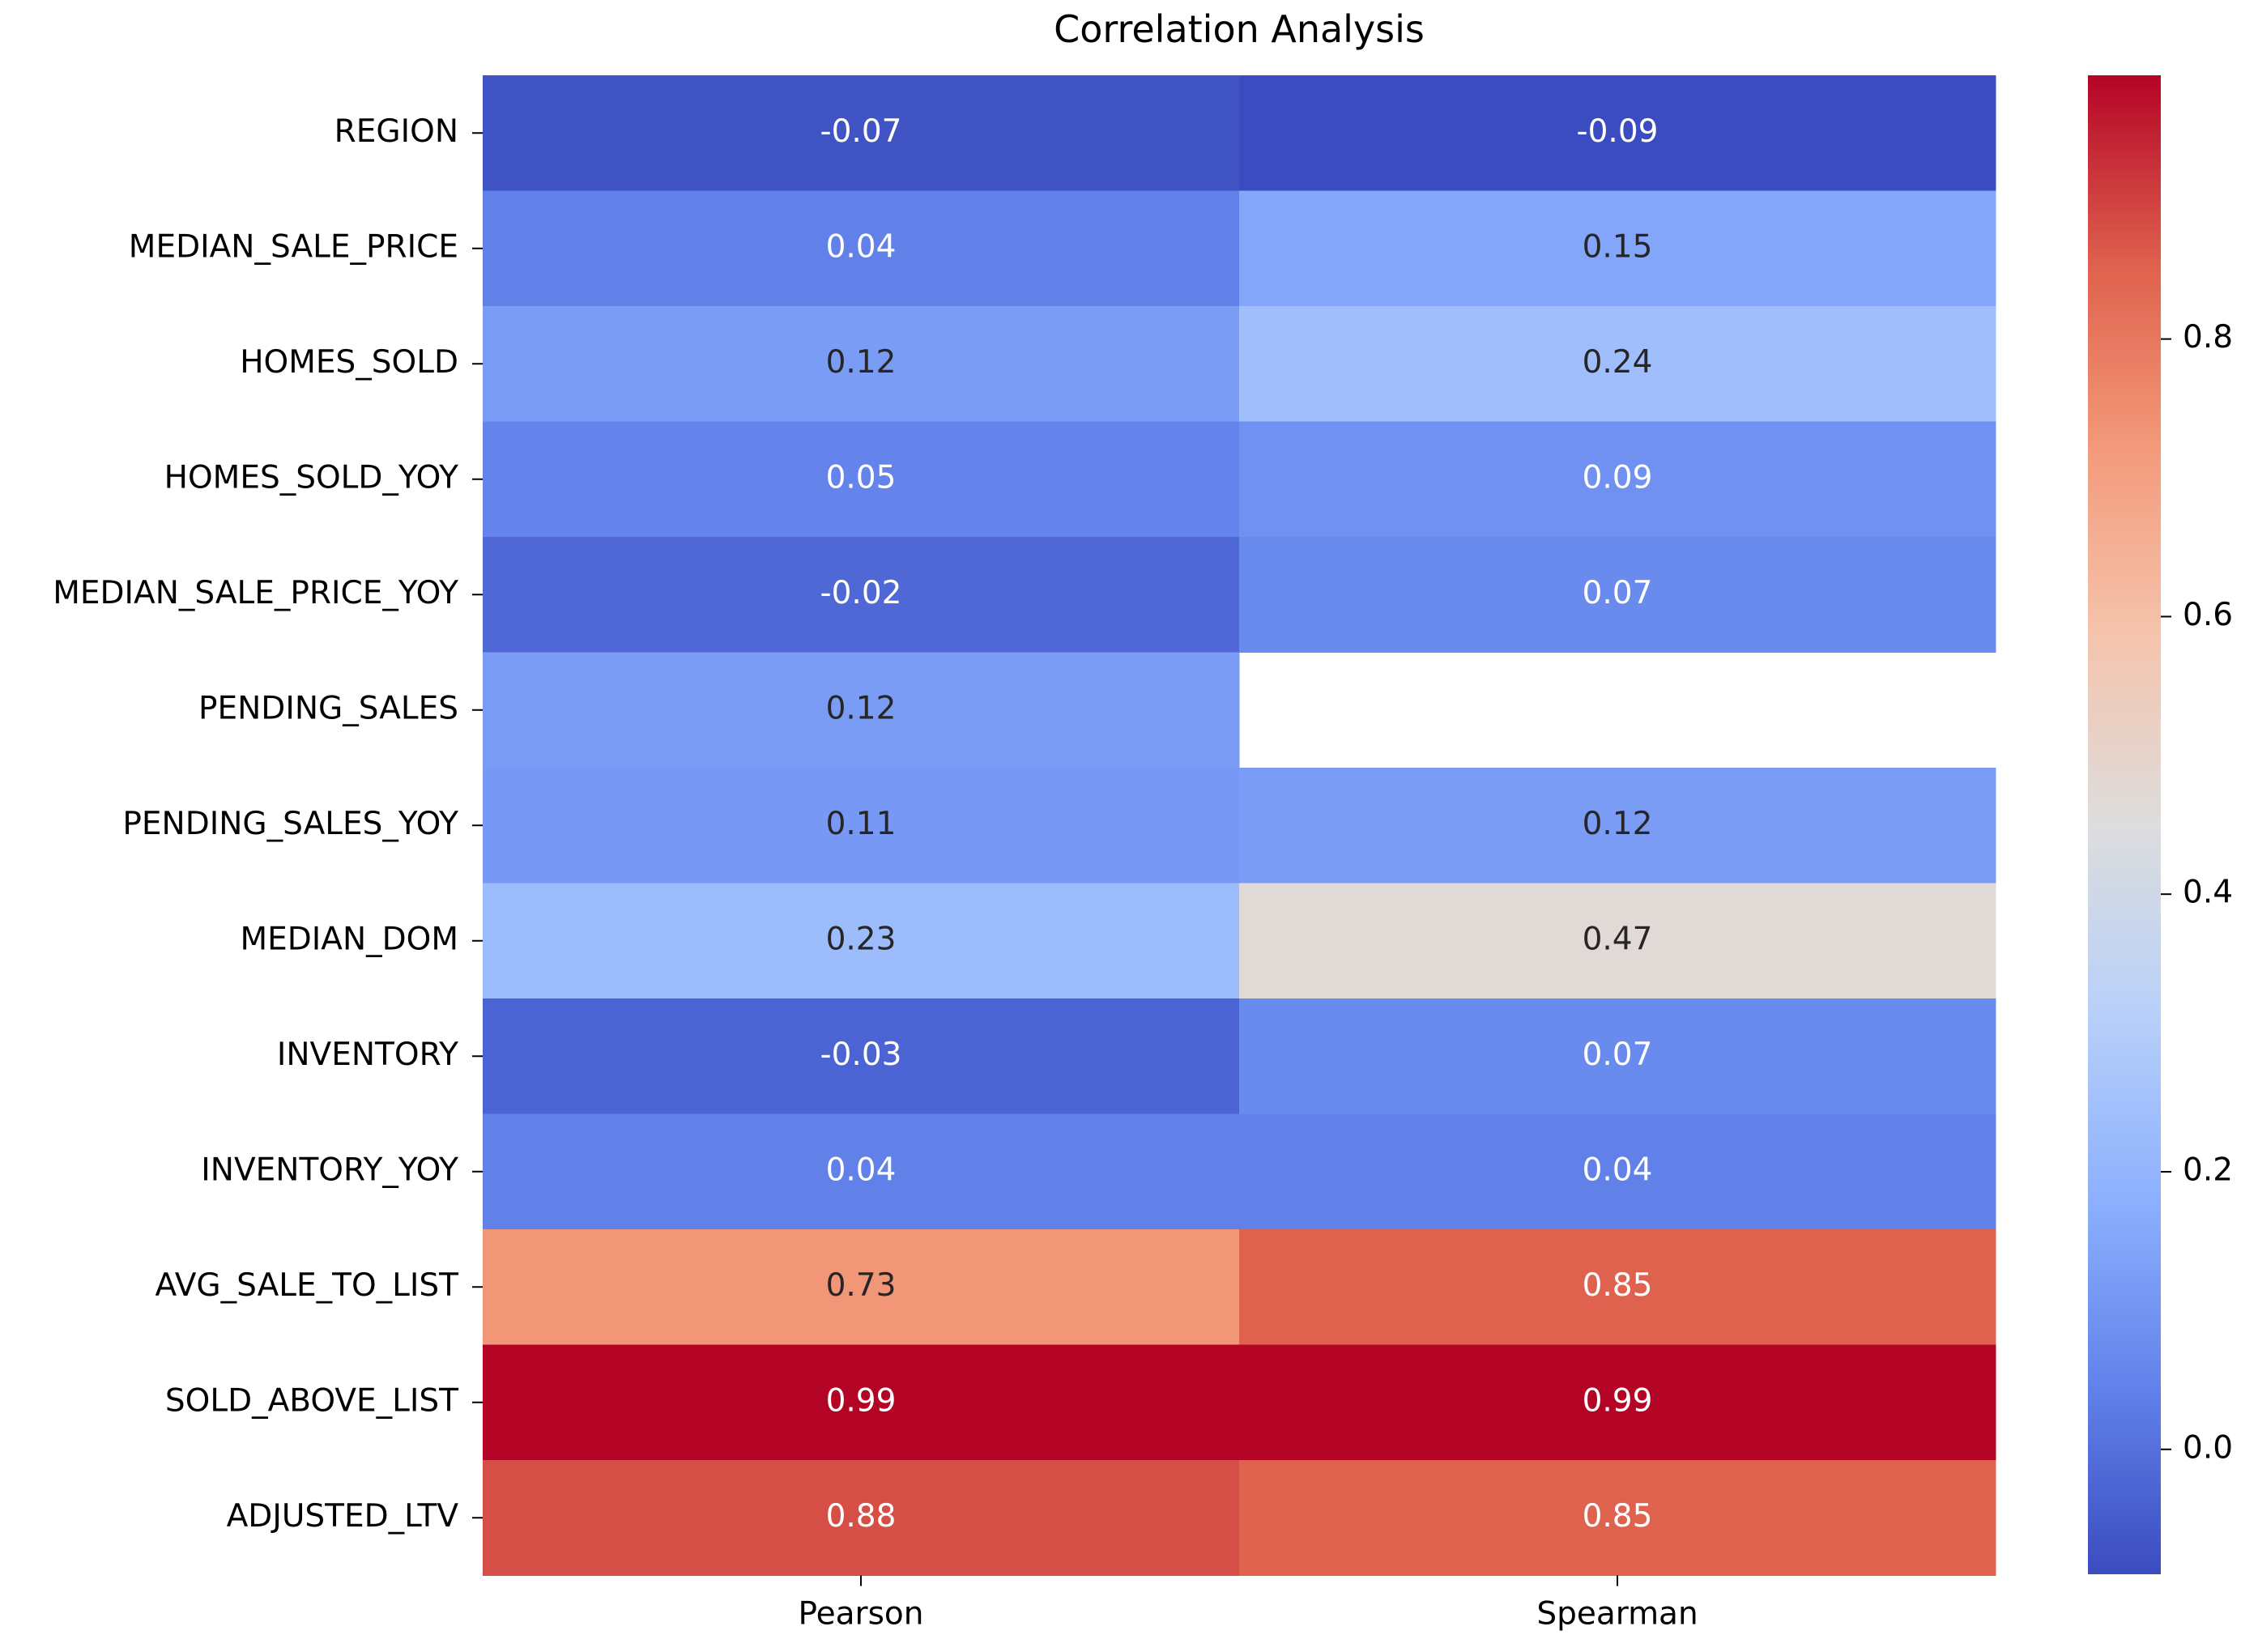 This screenshot has height=1652, width=2258. I want to click on x-axis: Pearson Spearman, so click(1249, 1604).